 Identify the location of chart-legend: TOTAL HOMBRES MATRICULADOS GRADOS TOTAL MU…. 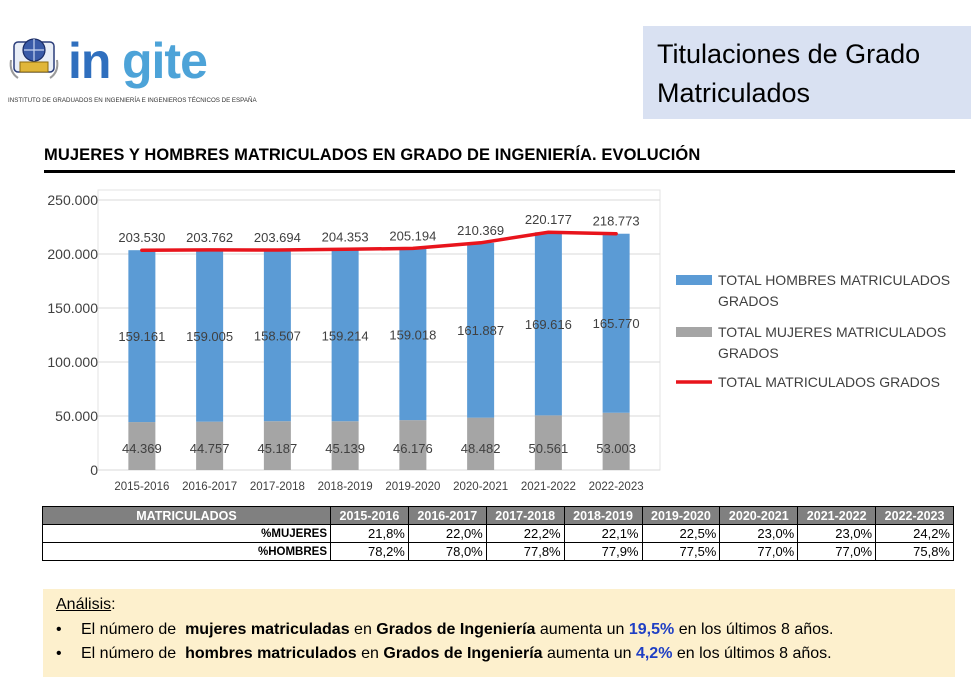
(813, 331).